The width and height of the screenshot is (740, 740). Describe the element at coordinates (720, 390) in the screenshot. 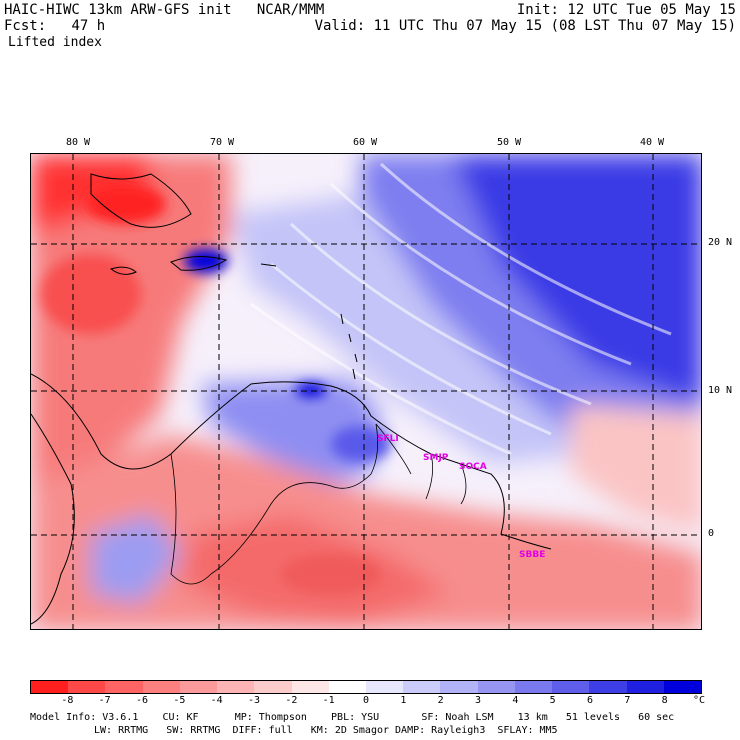

I see `lat-label-10n: 10 N` at that location.